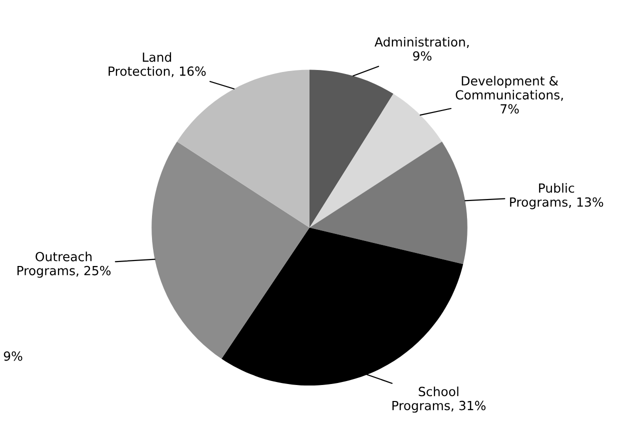  Describe the element at coordinates (557, 196) in the screenshot. I see `slice-label: Public Programs, 13%` at that location.